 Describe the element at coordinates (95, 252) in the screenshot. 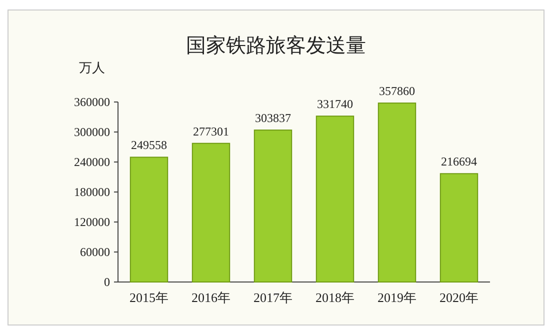

I see `y-tick-label: 60000` at that location.